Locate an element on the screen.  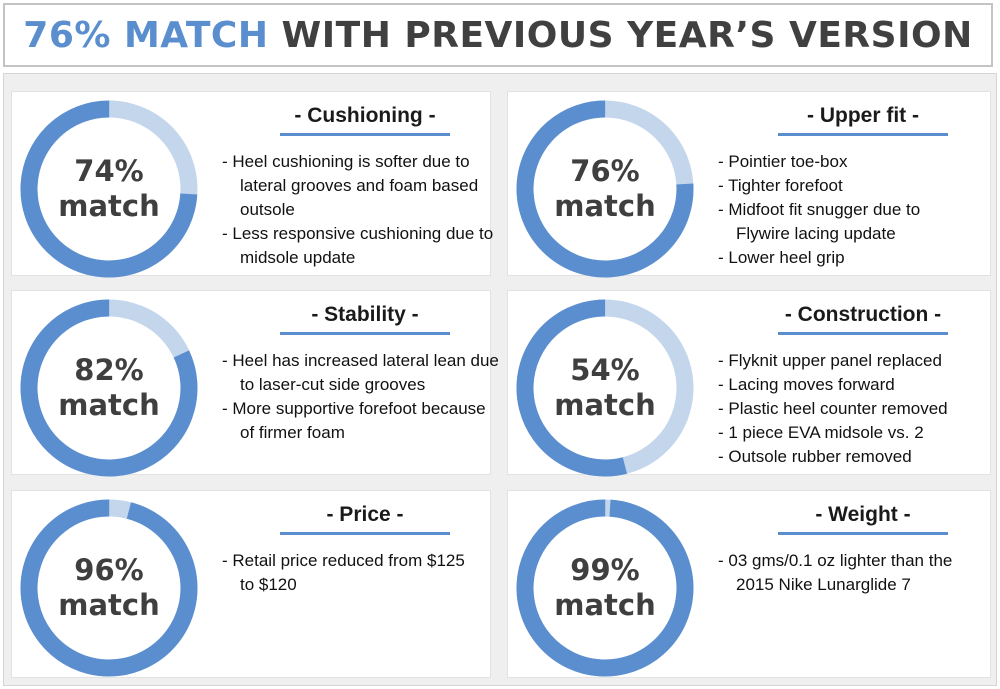
card-title: - Stability - is located at coordinates (365, 319).